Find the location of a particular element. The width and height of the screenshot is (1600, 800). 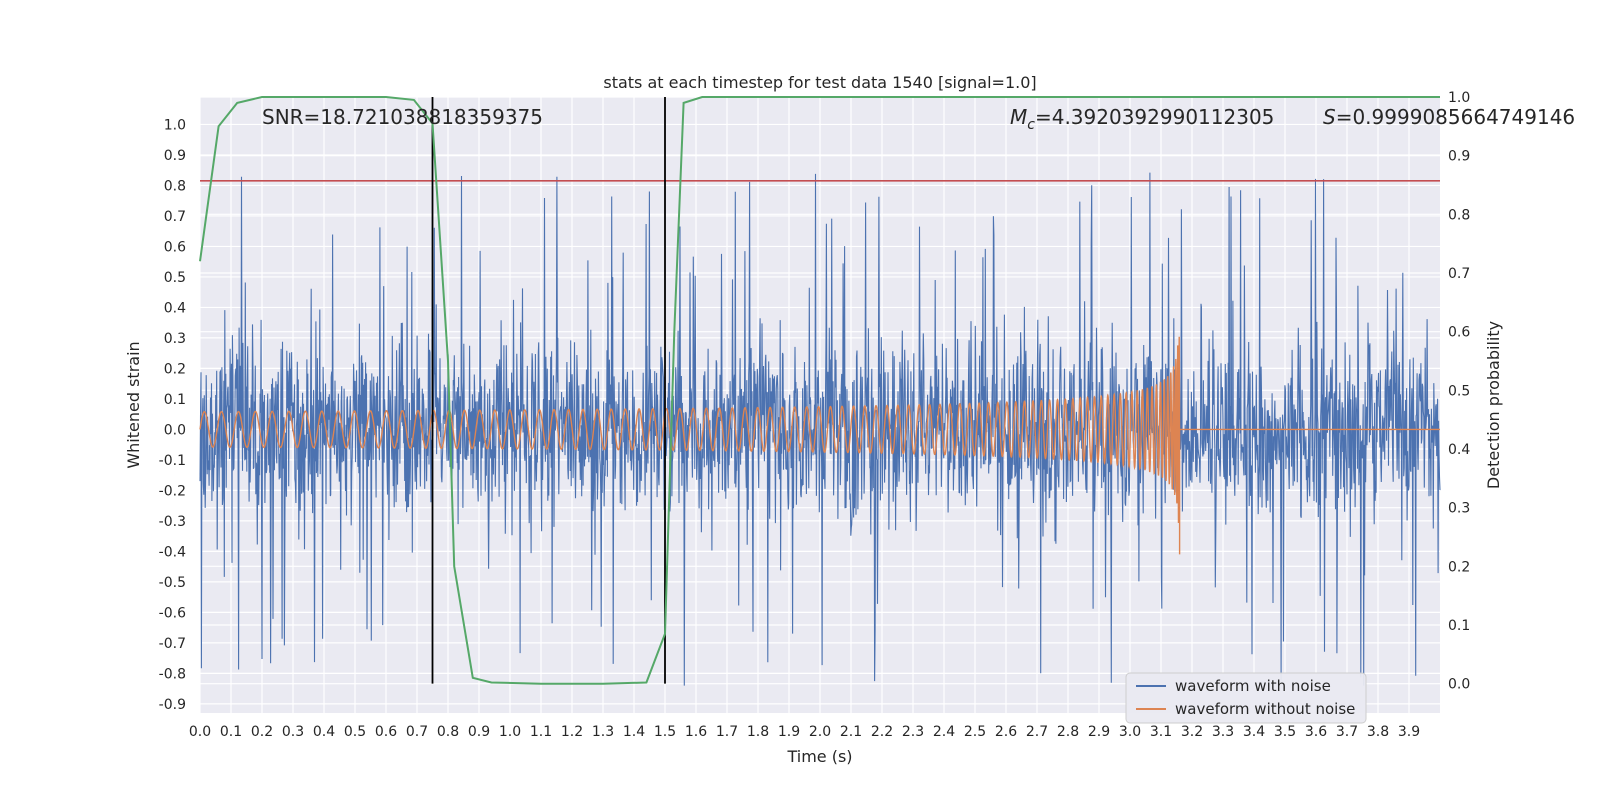

x-tick-label: 0.0 is located at coordinates (200, 732).